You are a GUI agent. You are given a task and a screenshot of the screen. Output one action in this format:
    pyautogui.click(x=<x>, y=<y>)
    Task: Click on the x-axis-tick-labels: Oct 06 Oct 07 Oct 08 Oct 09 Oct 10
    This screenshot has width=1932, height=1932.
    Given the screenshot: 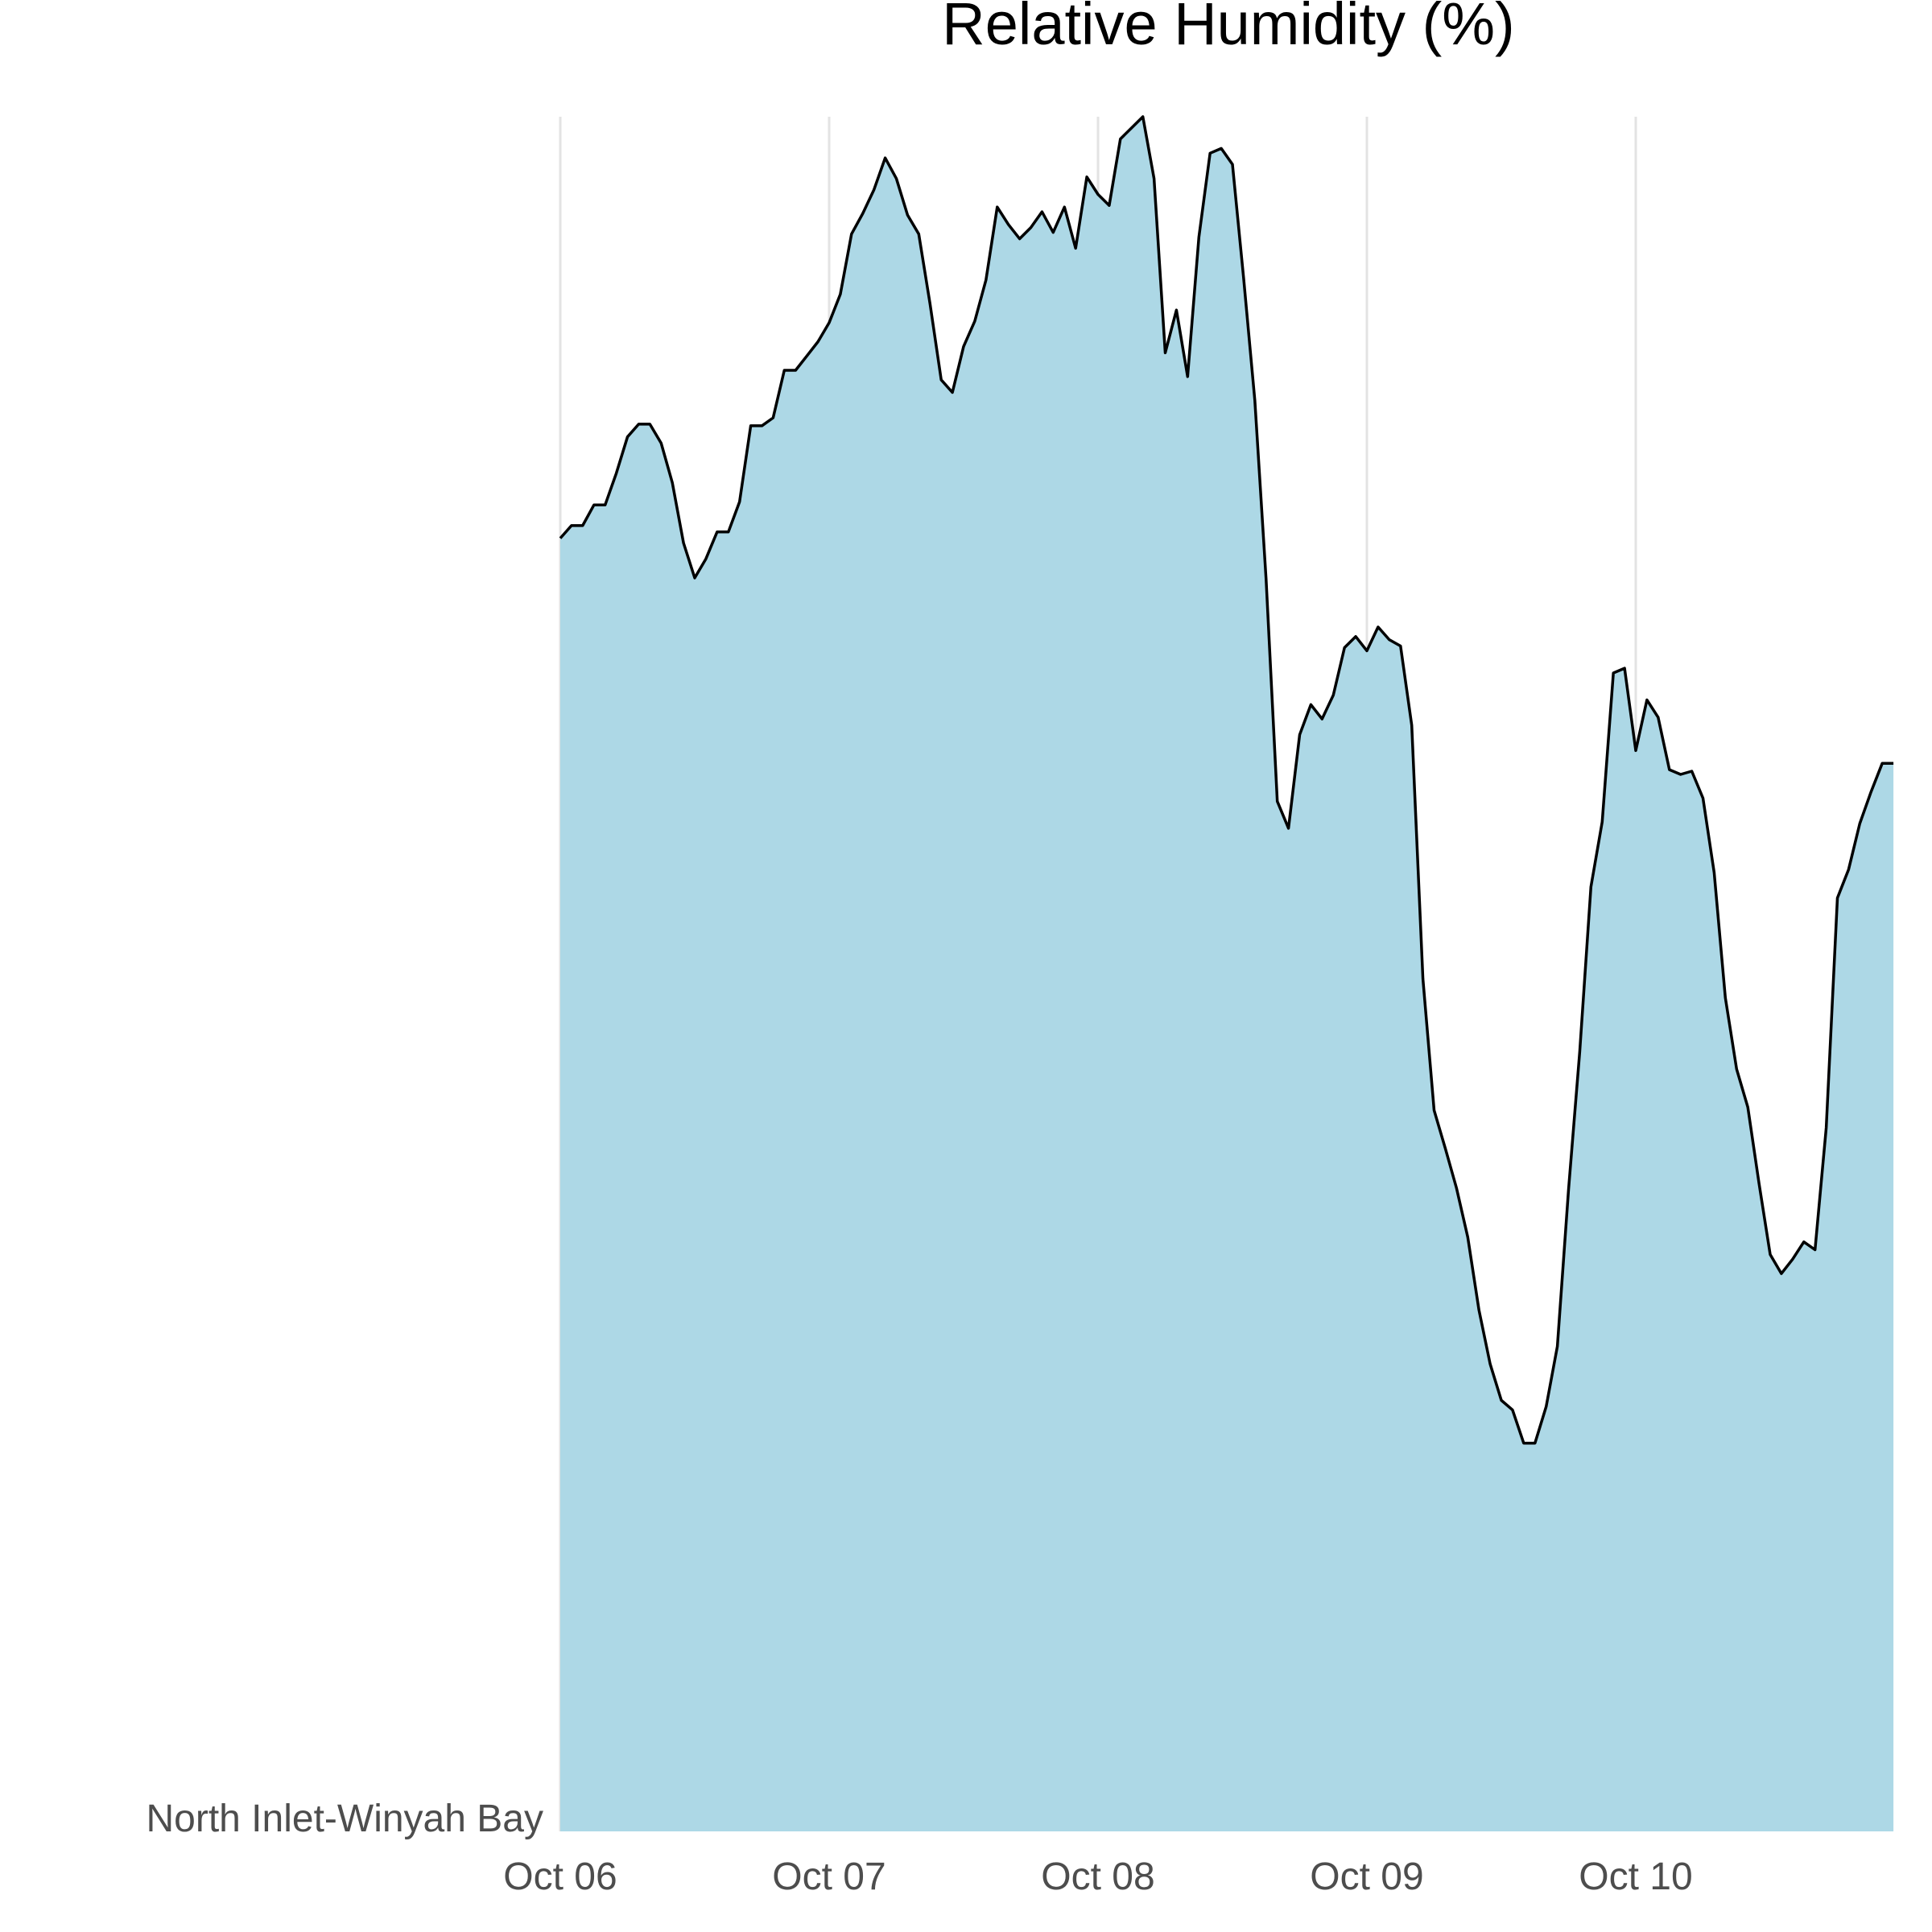 What is the action you would take?
    pyautogui.click(x=1097, y=1877)
    